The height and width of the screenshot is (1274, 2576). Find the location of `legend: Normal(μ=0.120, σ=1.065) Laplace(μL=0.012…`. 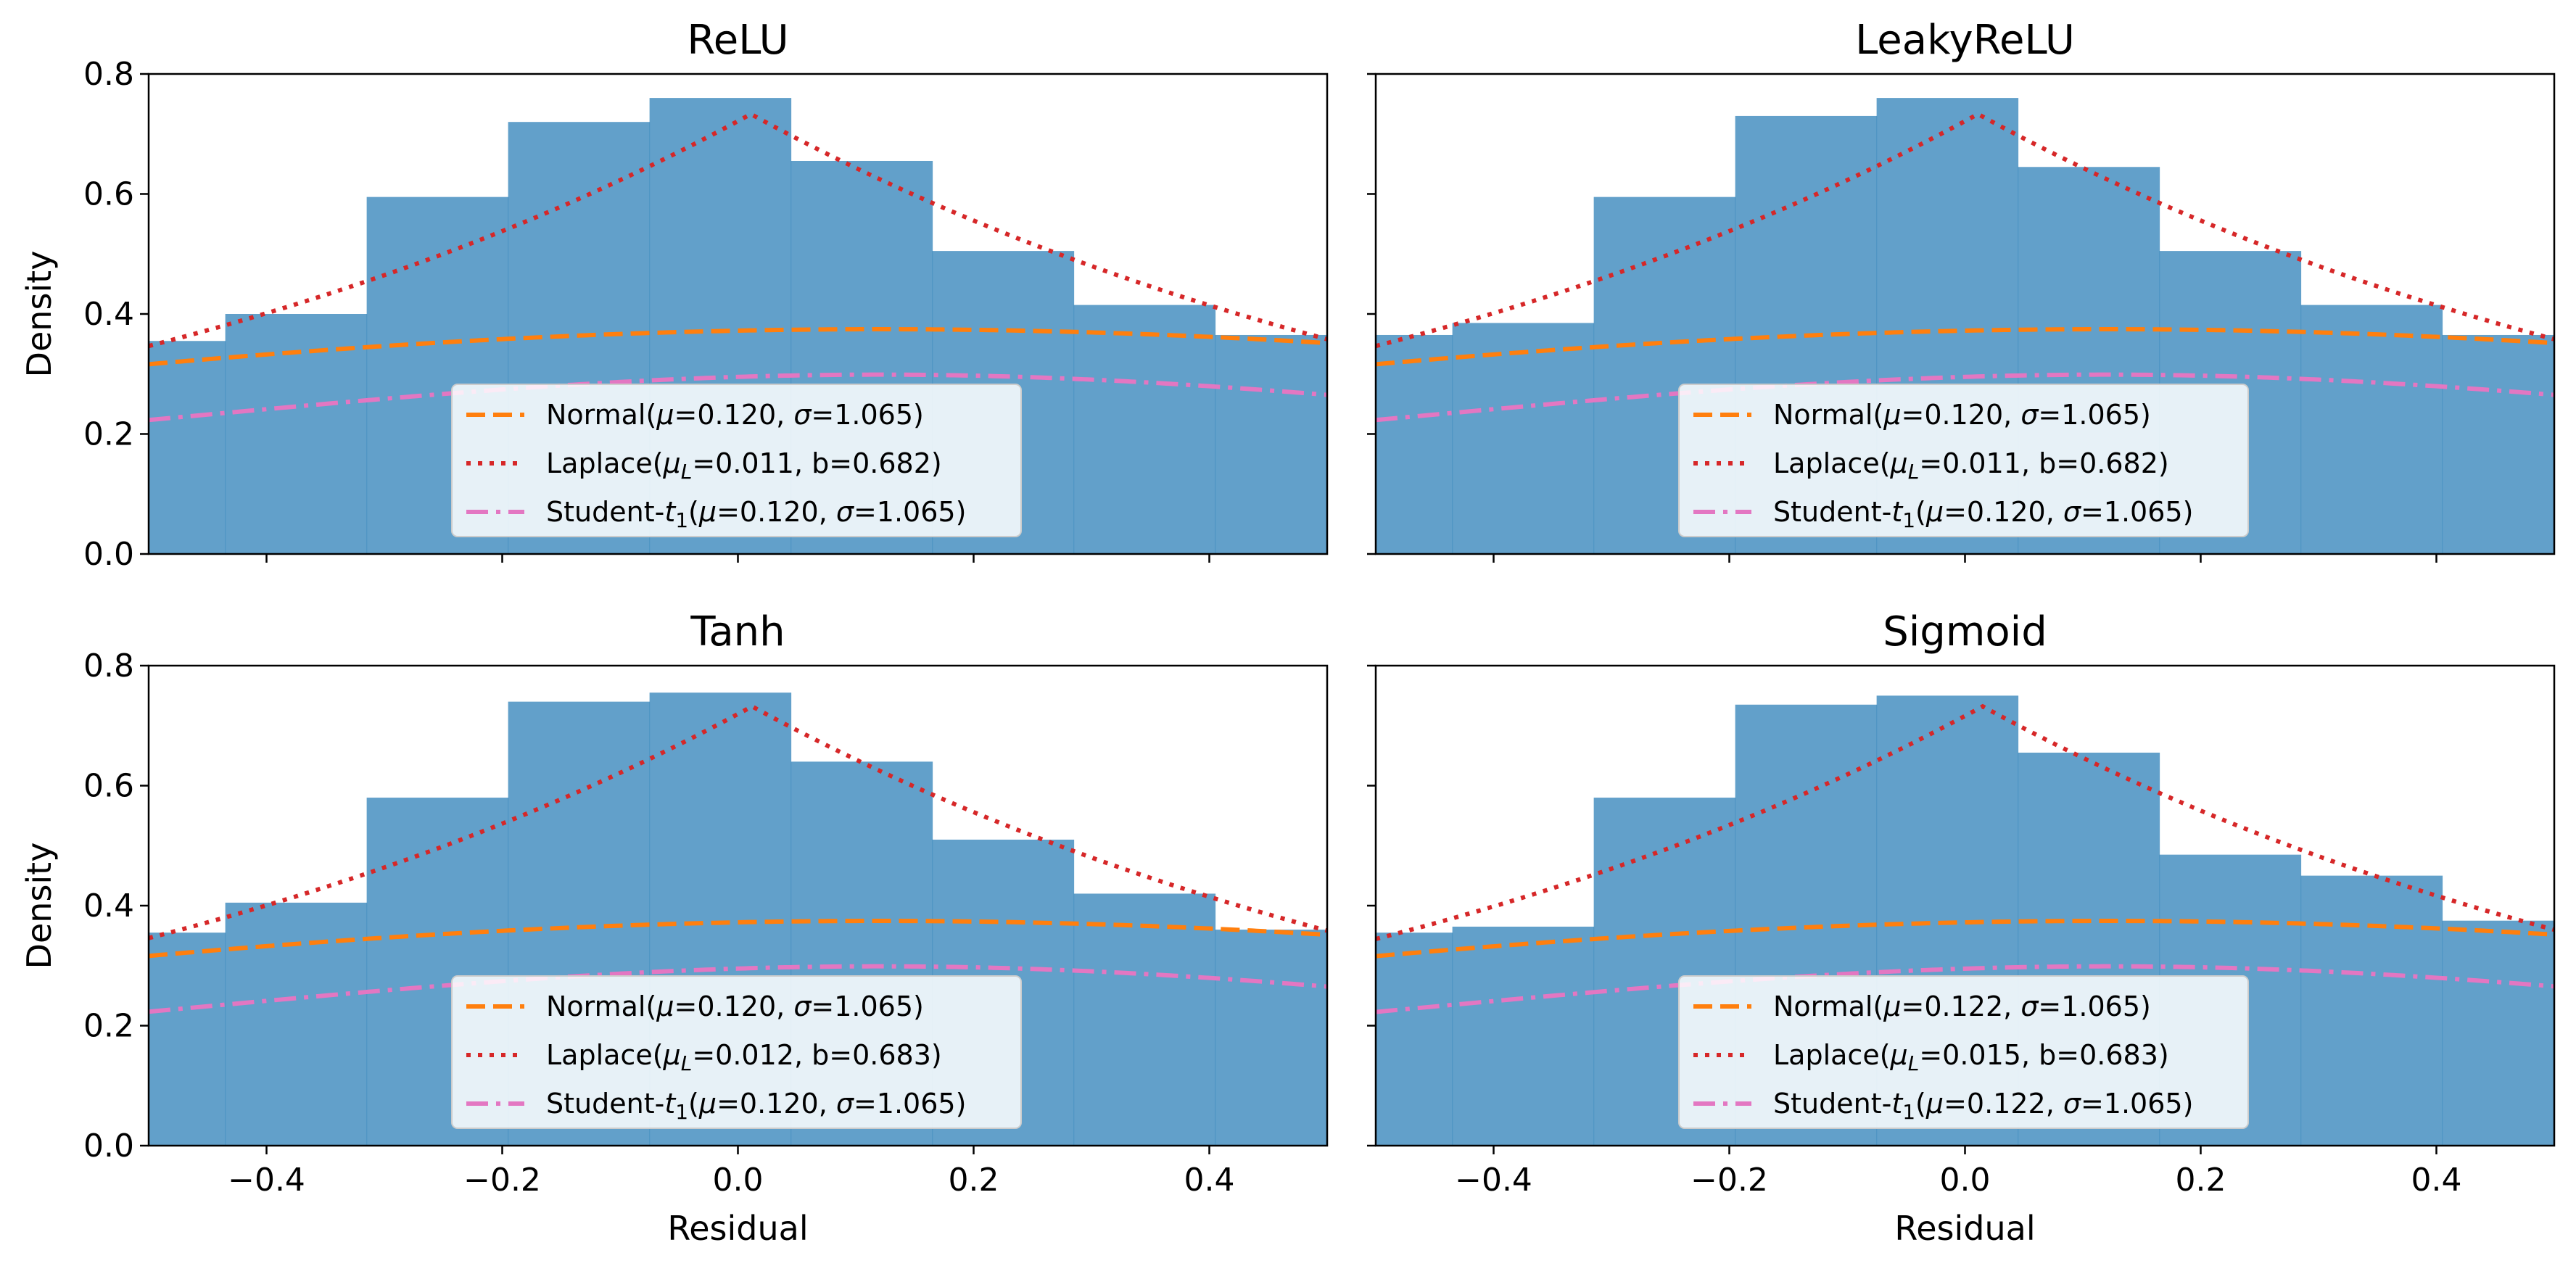

legend: Normal(μ=0.120, σ=1.065) Laplace(μL=0.012… is located at coordinates (736, 1052).